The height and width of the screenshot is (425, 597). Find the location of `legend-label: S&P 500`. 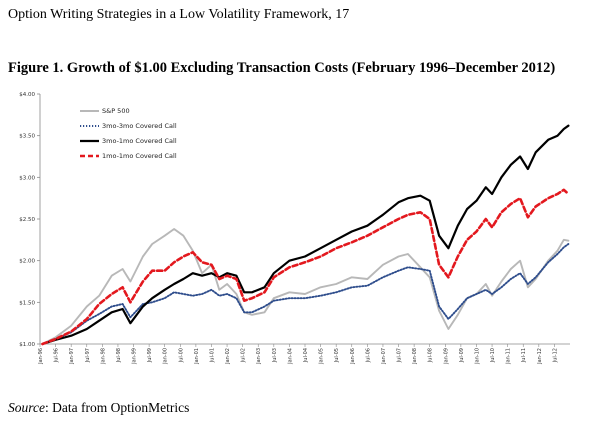

legend-label: S&P 500 is located at coordinates (116, 111).